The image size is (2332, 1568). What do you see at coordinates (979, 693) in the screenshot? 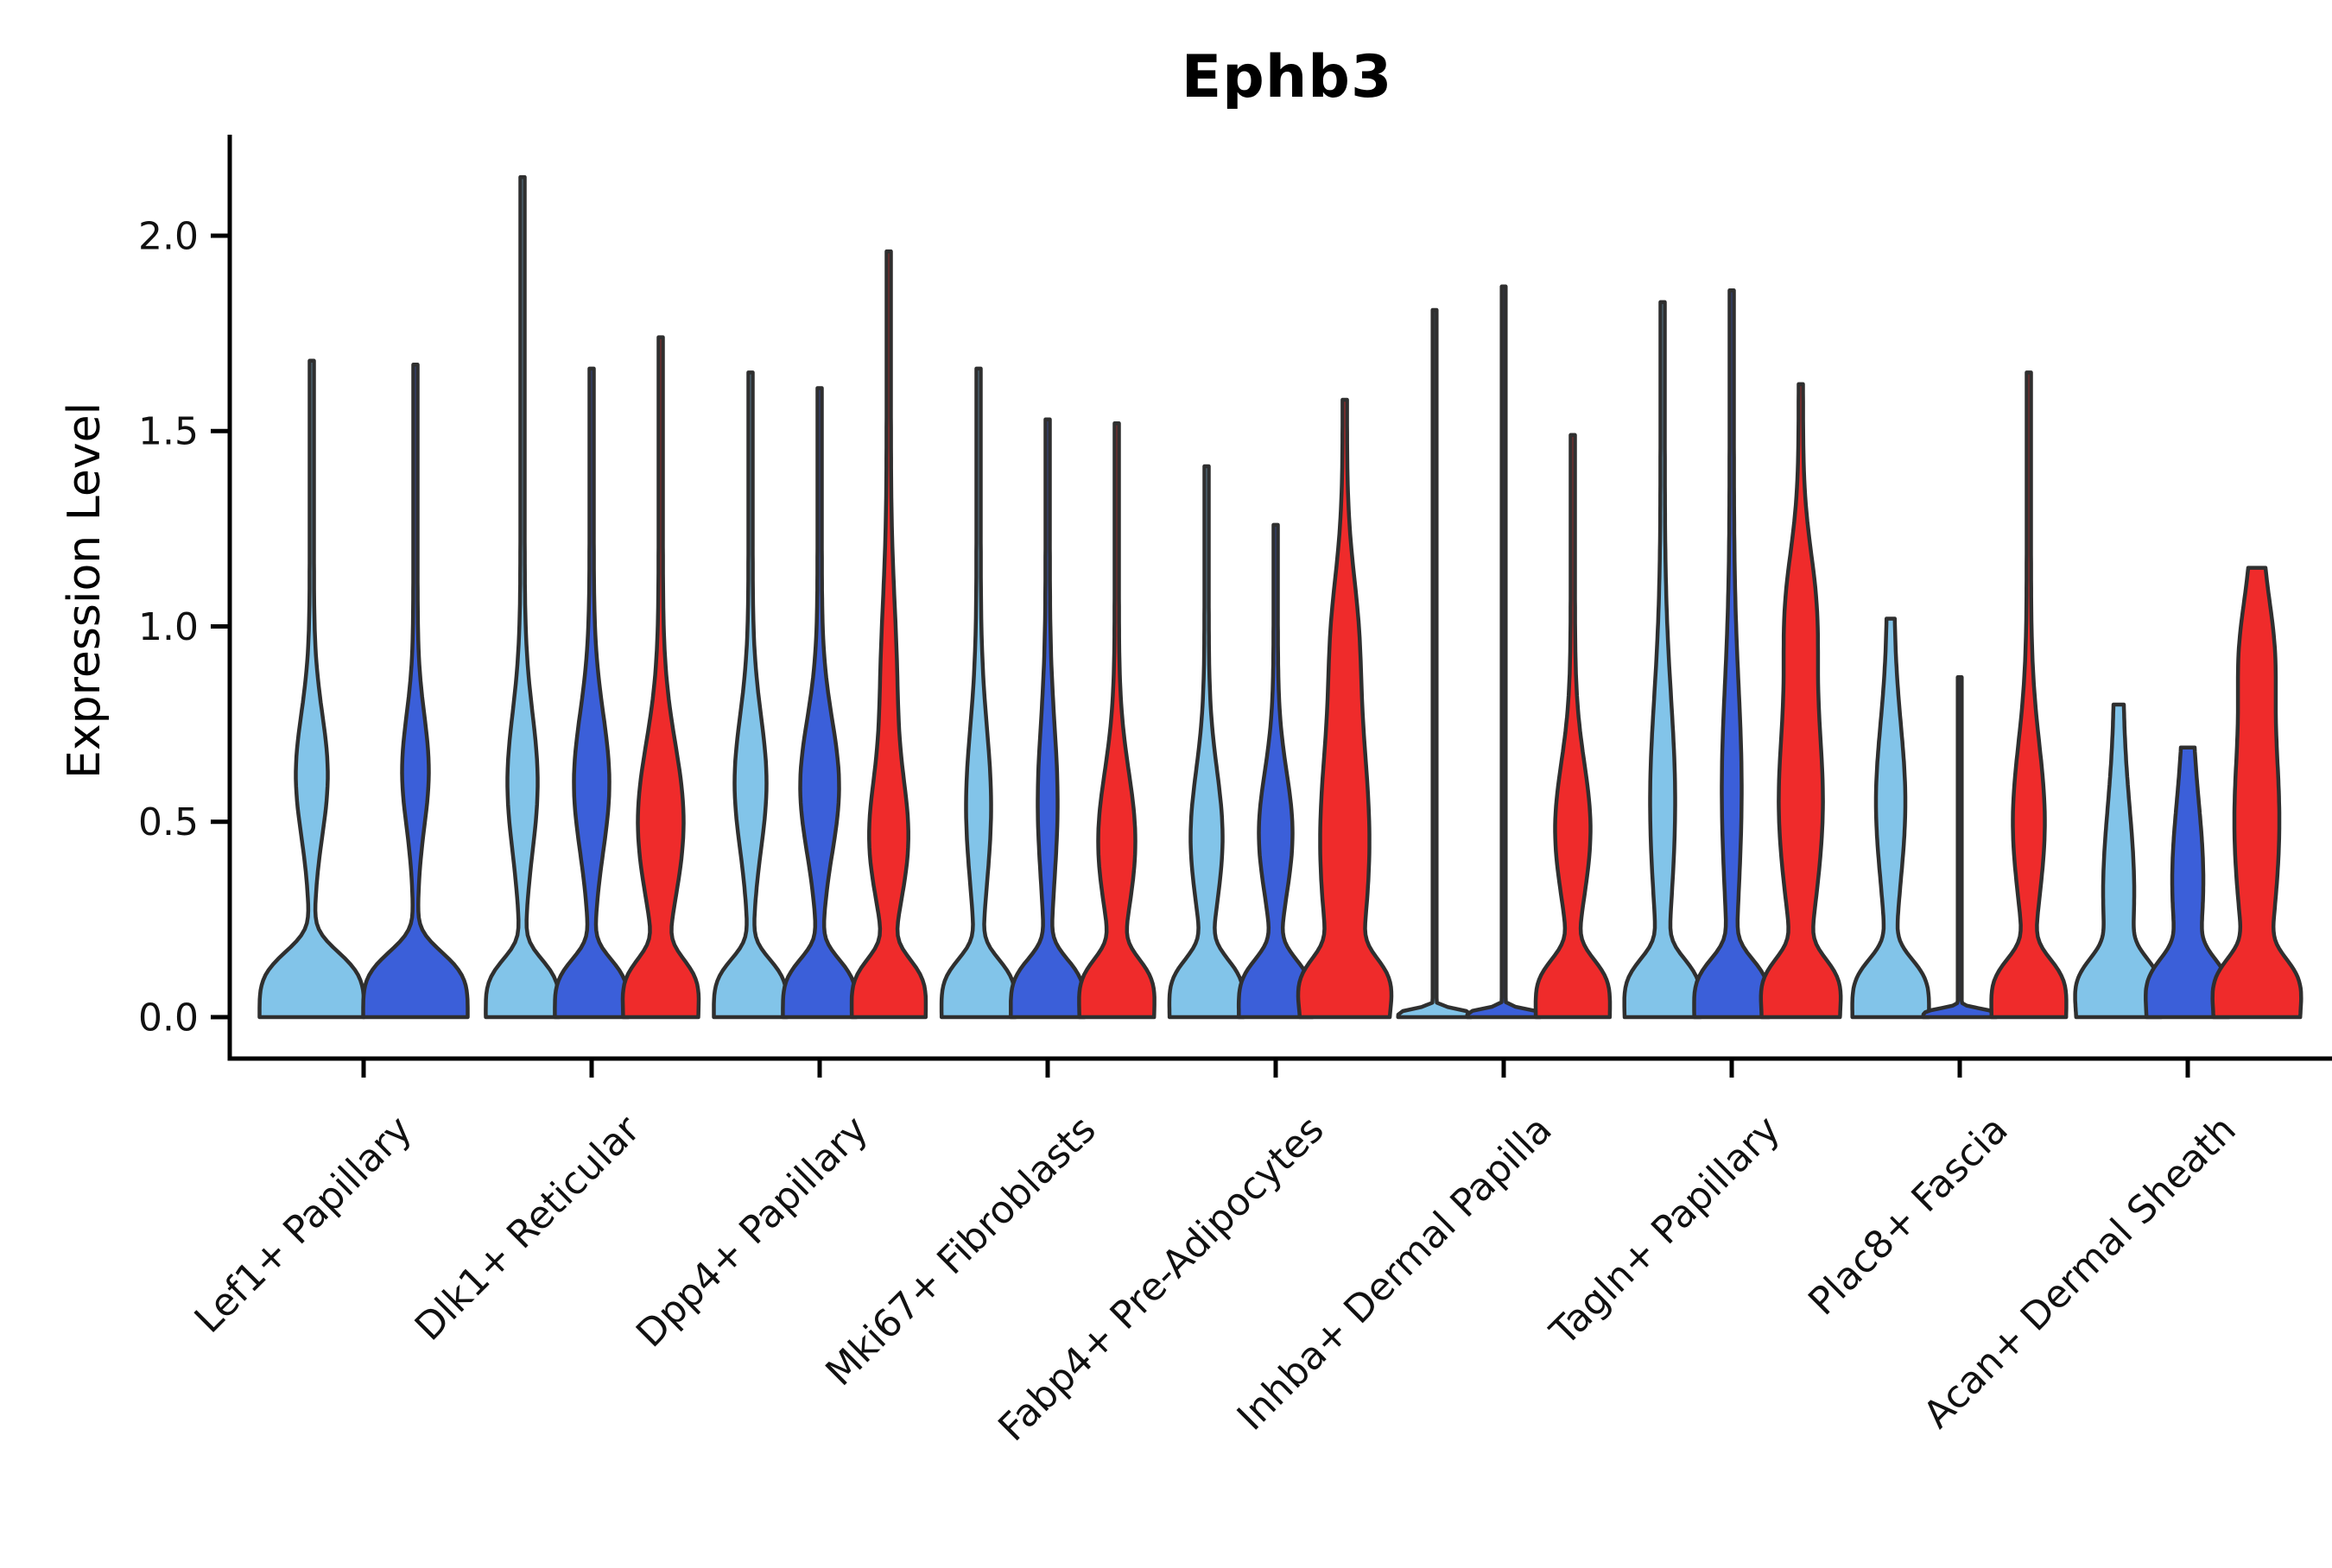
I see `violin-mki67-fibroblasts-light_blue` at bounding box center [979, 693].